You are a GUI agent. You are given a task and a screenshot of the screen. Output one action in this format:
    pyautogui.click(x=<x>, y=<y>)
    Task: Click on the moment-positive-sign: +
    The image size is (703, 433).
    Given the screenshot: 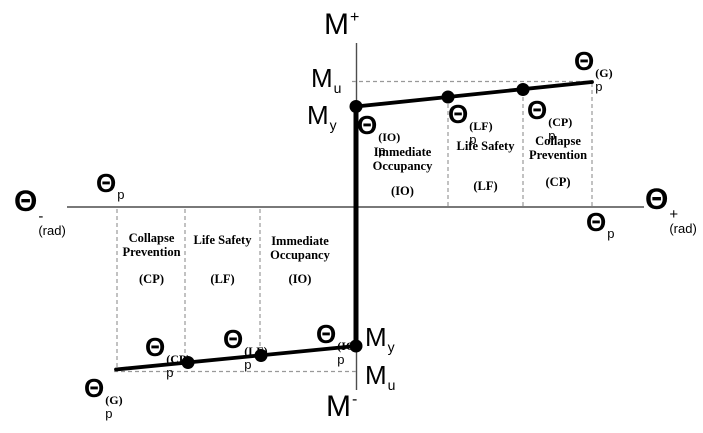 What is the action you would take?
    pyautogui.click(x=355, y=17)
    